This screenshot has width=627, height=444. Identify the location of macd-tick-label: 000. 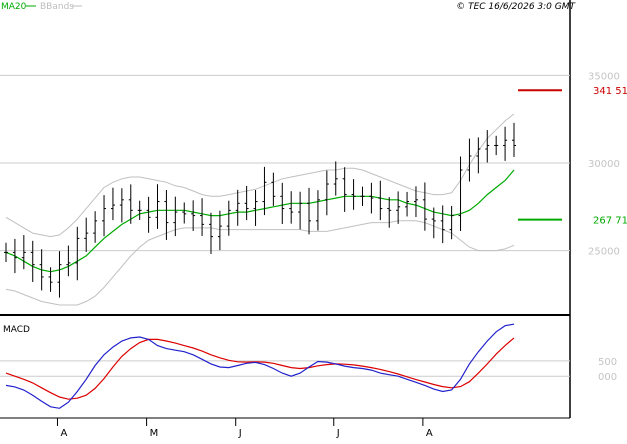
(607, 377).